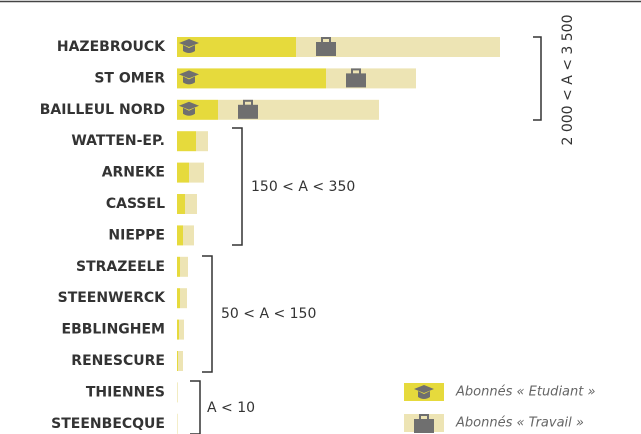  Describe the element at coordinates (525, 392) in the screenshot. I see `legend-label: Abonnés « Etudiant »` at that location.